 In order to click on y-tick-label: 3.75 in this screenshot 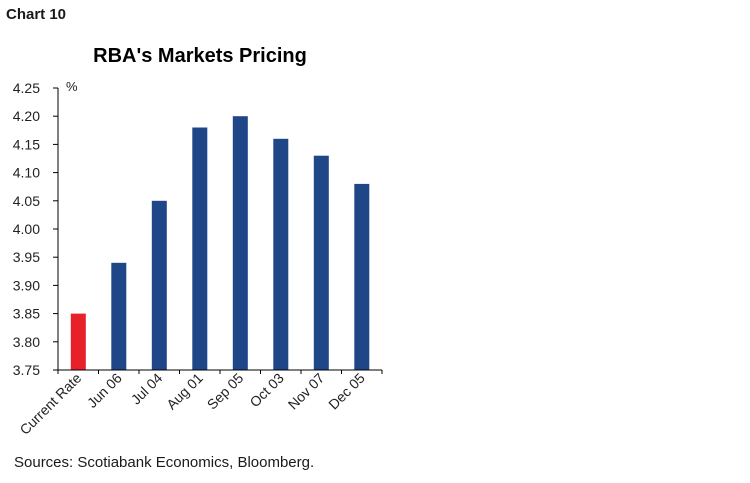, I will do `click(26, 370)`.